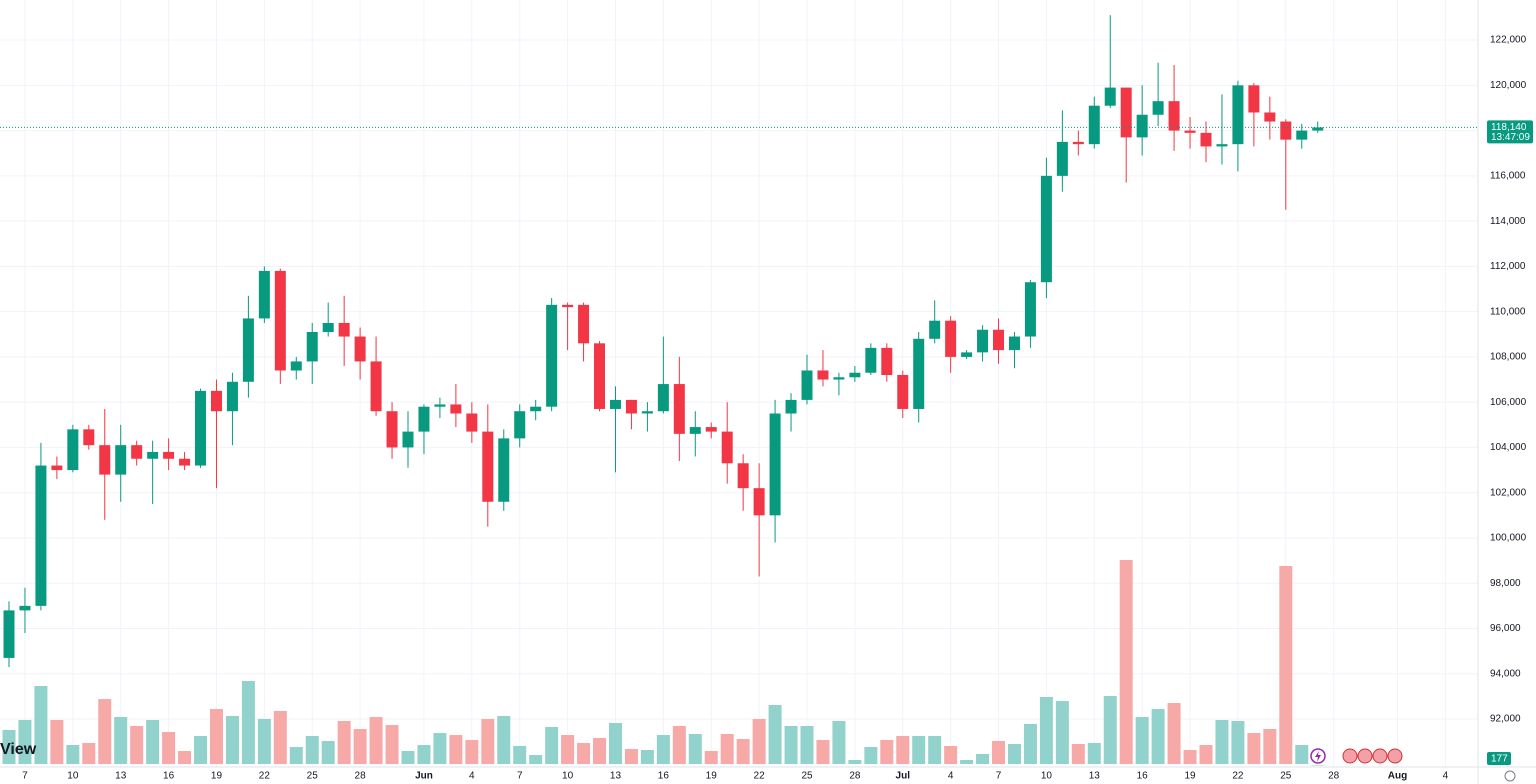 This screenshot has width=1536, height=784. What do you see at coordinates (999, 776) in the screenshot?
I see `x-tick-label: 7` at bounding box center [999, 776].